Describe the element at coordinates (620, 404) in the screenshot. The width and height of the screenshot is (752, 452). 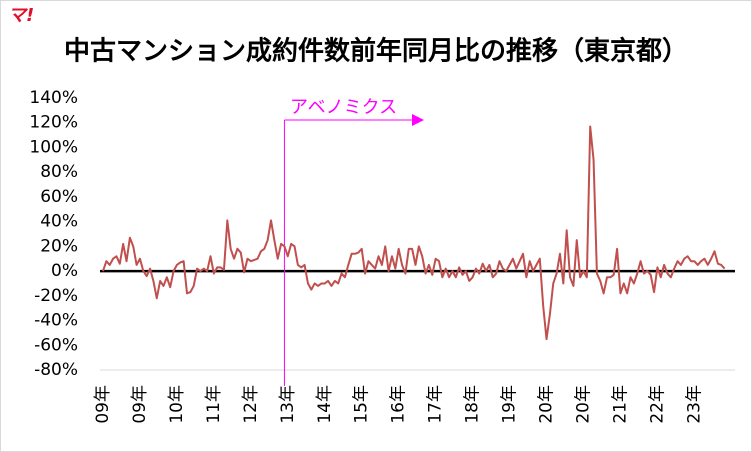
I see `x-tick-label: 21年` at that location.